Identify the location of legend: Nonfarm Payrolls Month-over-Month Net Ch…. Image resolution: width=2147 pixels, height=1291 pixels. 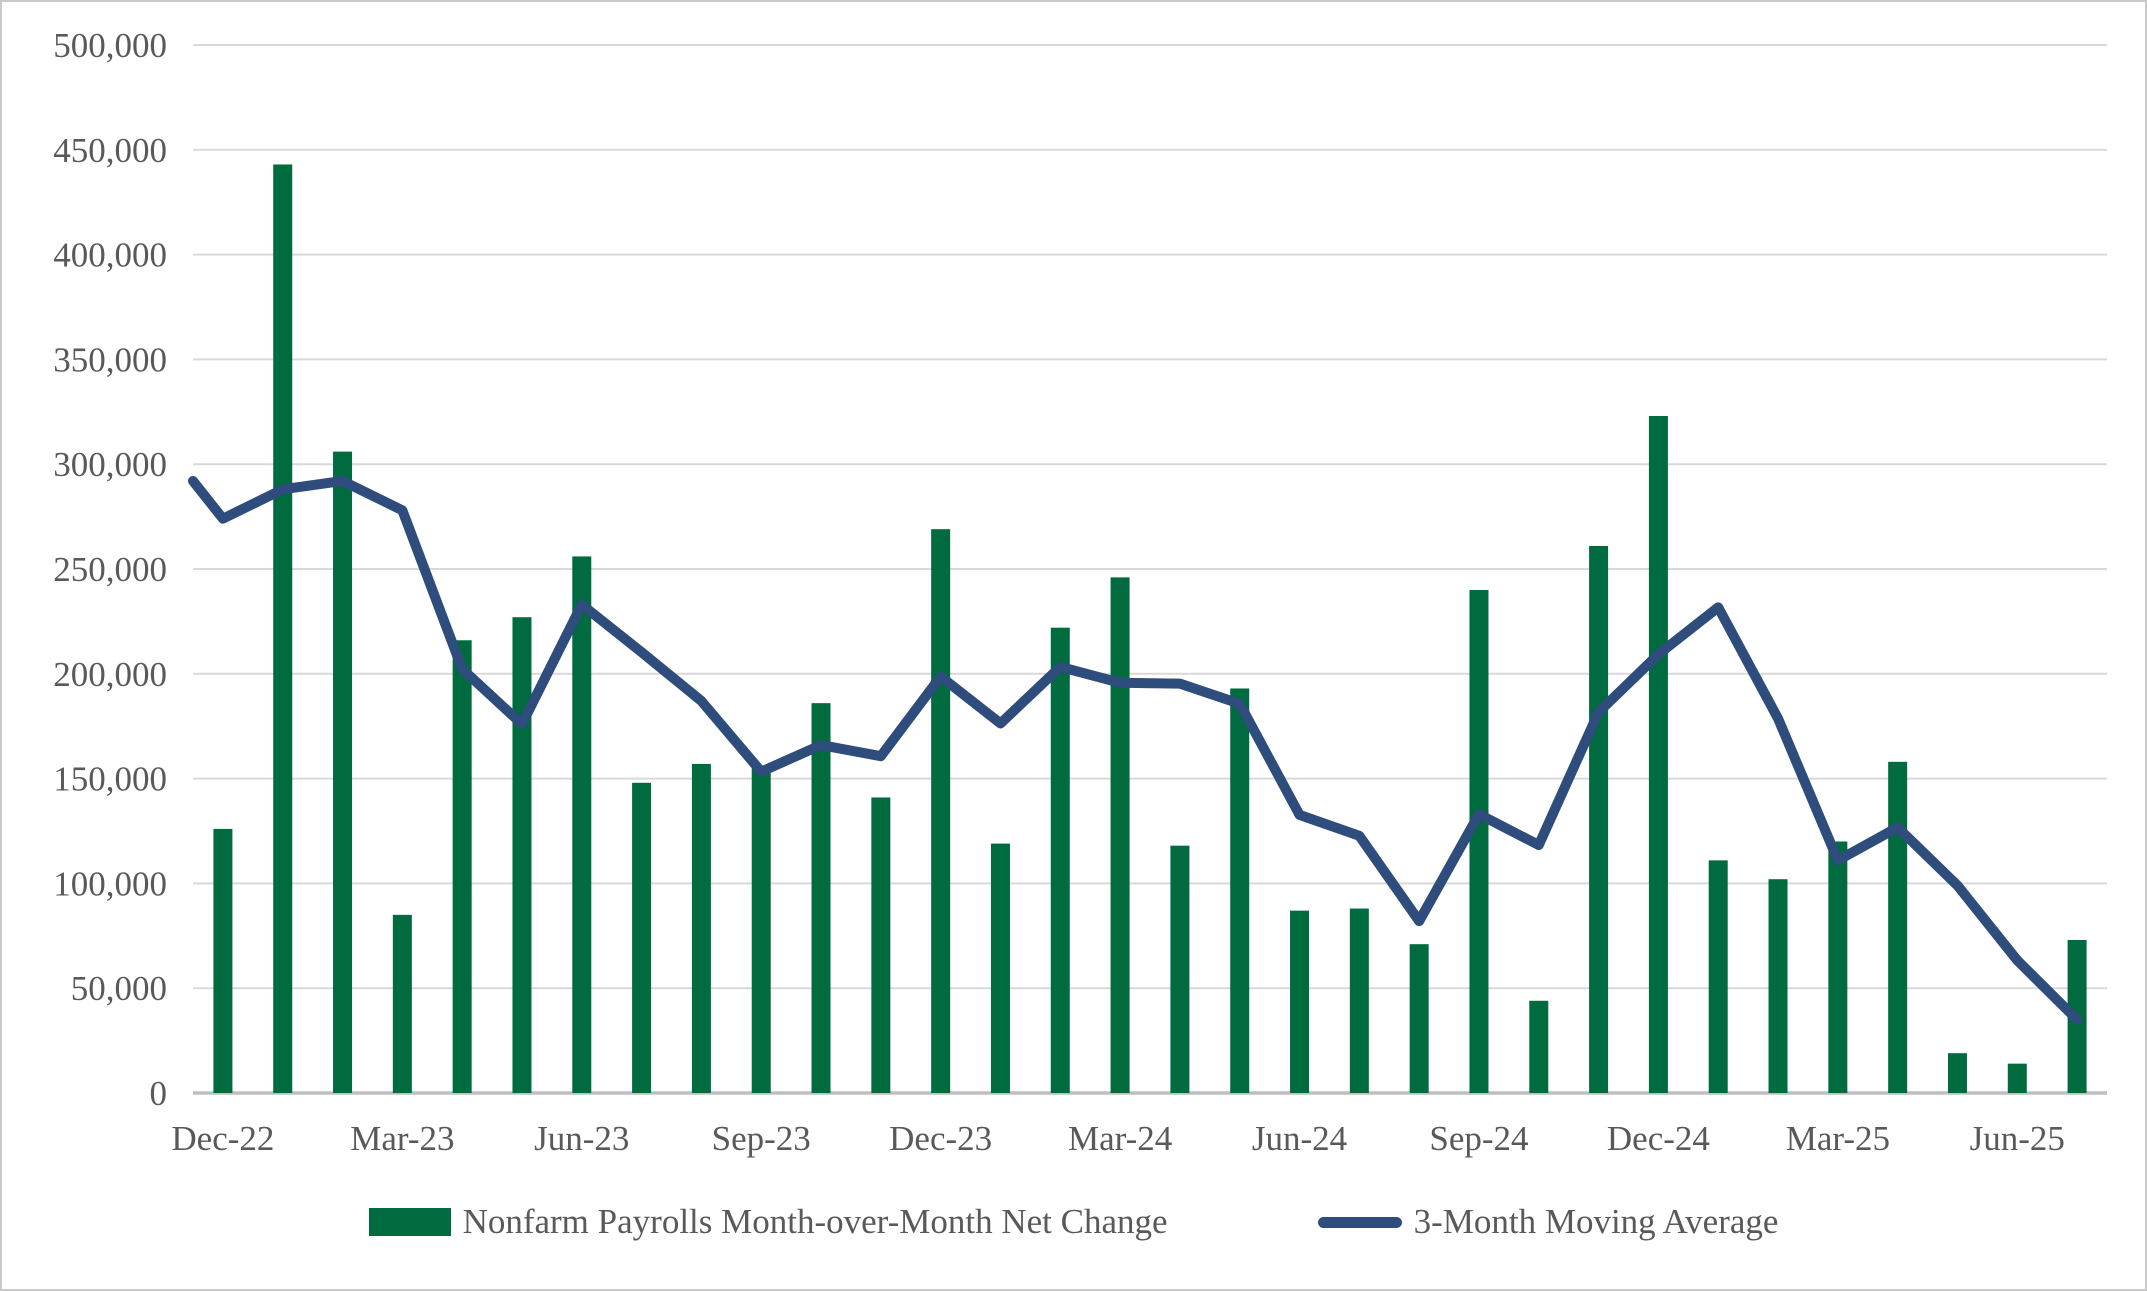
(1073, 1222).